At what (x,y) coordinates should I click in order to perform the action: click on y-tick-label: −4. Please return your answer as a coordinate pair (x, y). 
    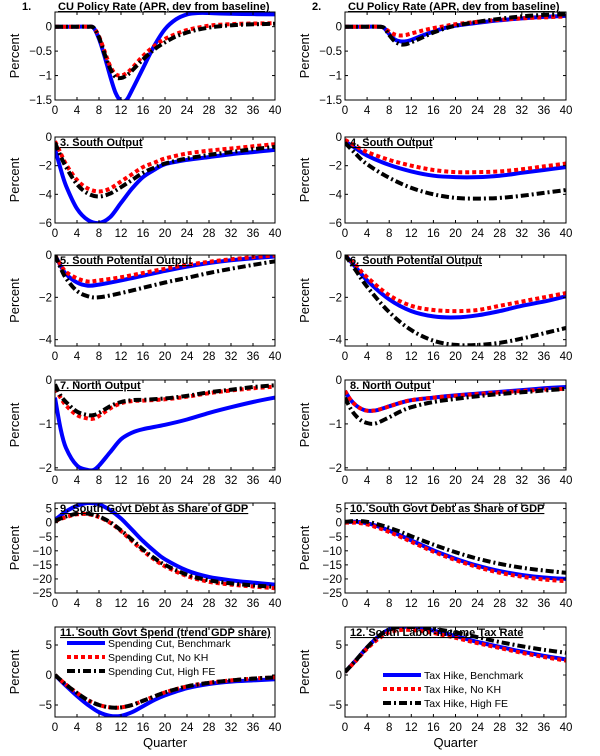
    Looking at the image, I should click on (46, 195).